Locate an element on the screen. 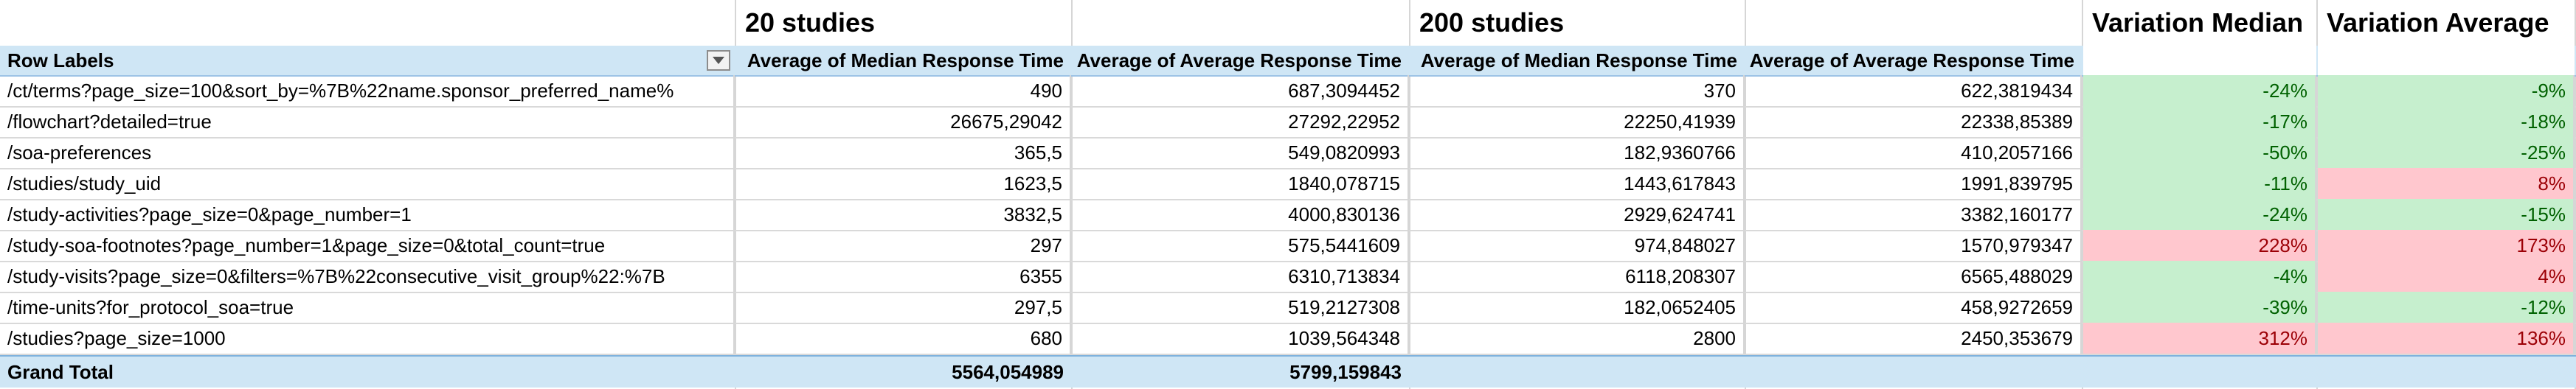 The width and height of the screenshot is (2576, 389). cell-variation-median: -11% is located at coordinates (2199, 183).